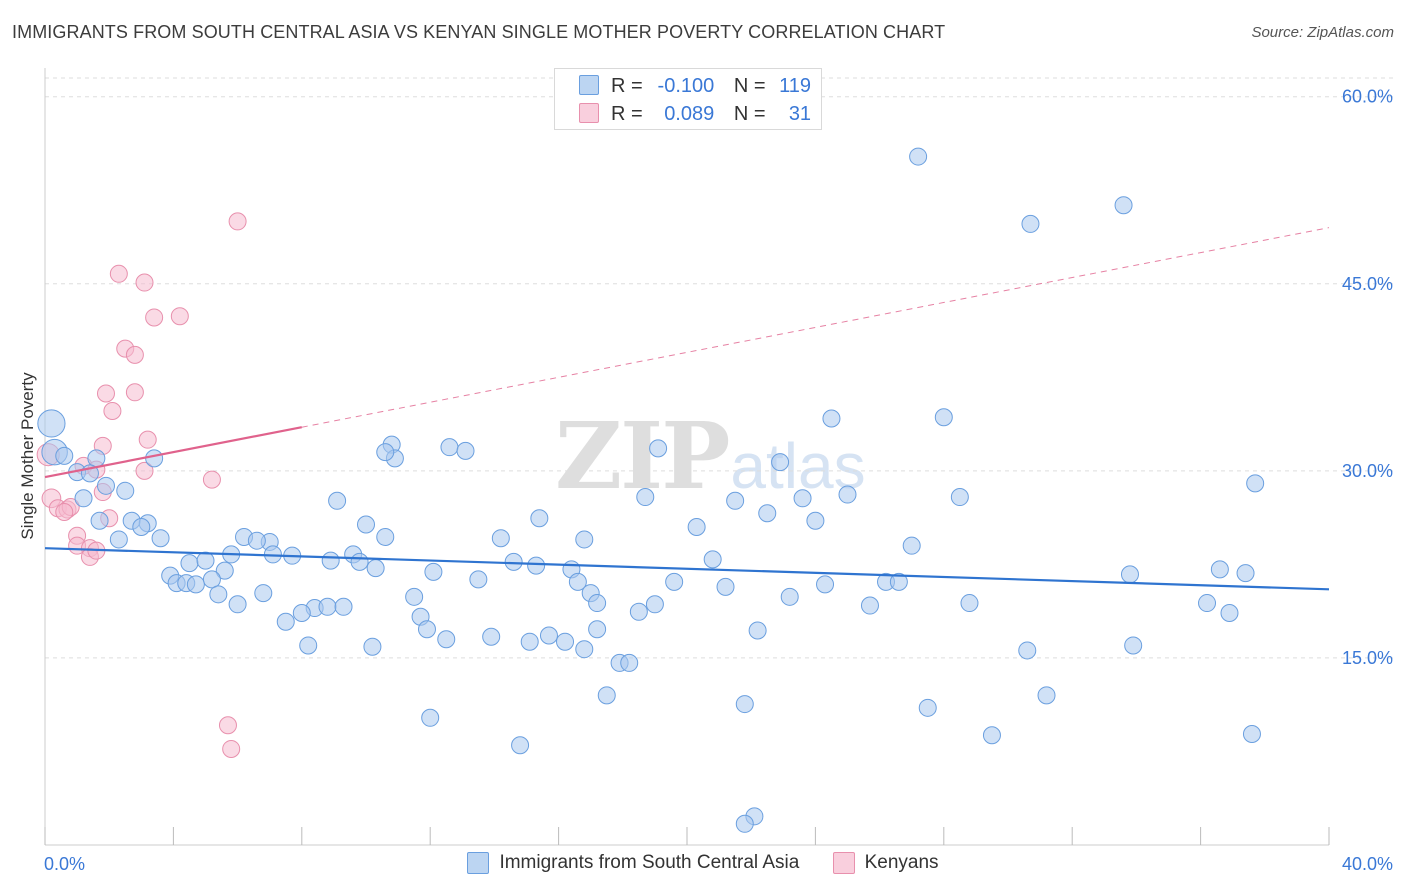  What do you see at coordinates (1367, 658) in the screenshot?
I see `y-tick-label: 15.0%` at bounding box center [1367, 658].